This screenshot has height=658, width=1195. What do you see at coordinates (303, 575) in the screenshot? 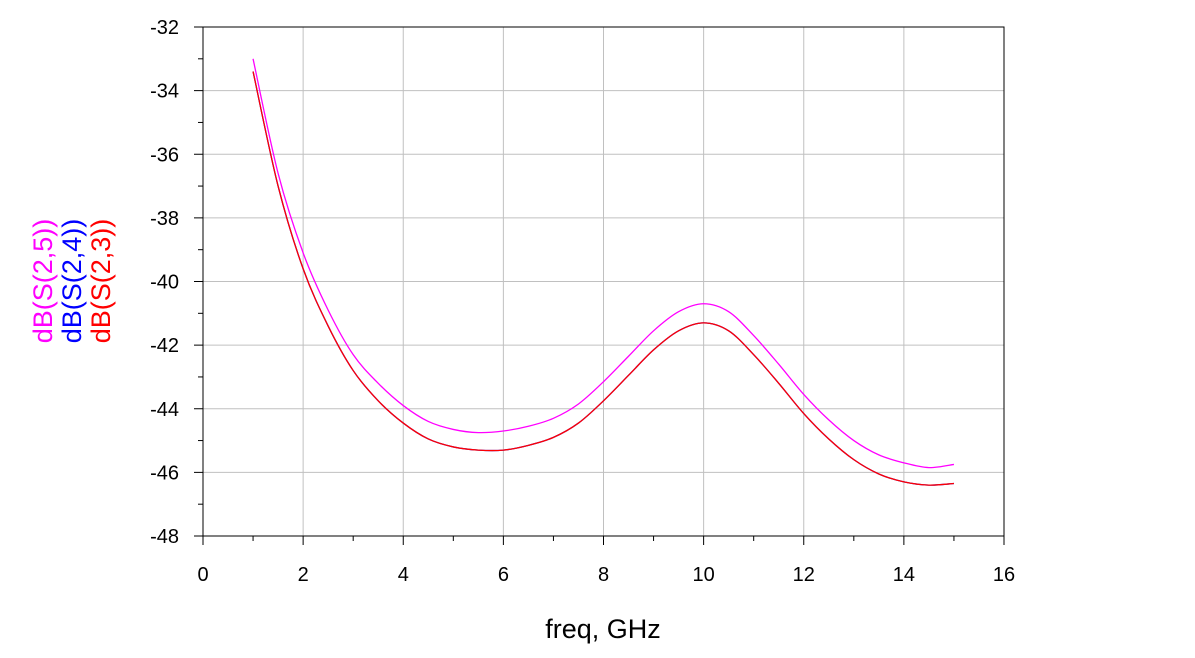
I see `x-tick-label: 2` at bounding box center [303, 575].